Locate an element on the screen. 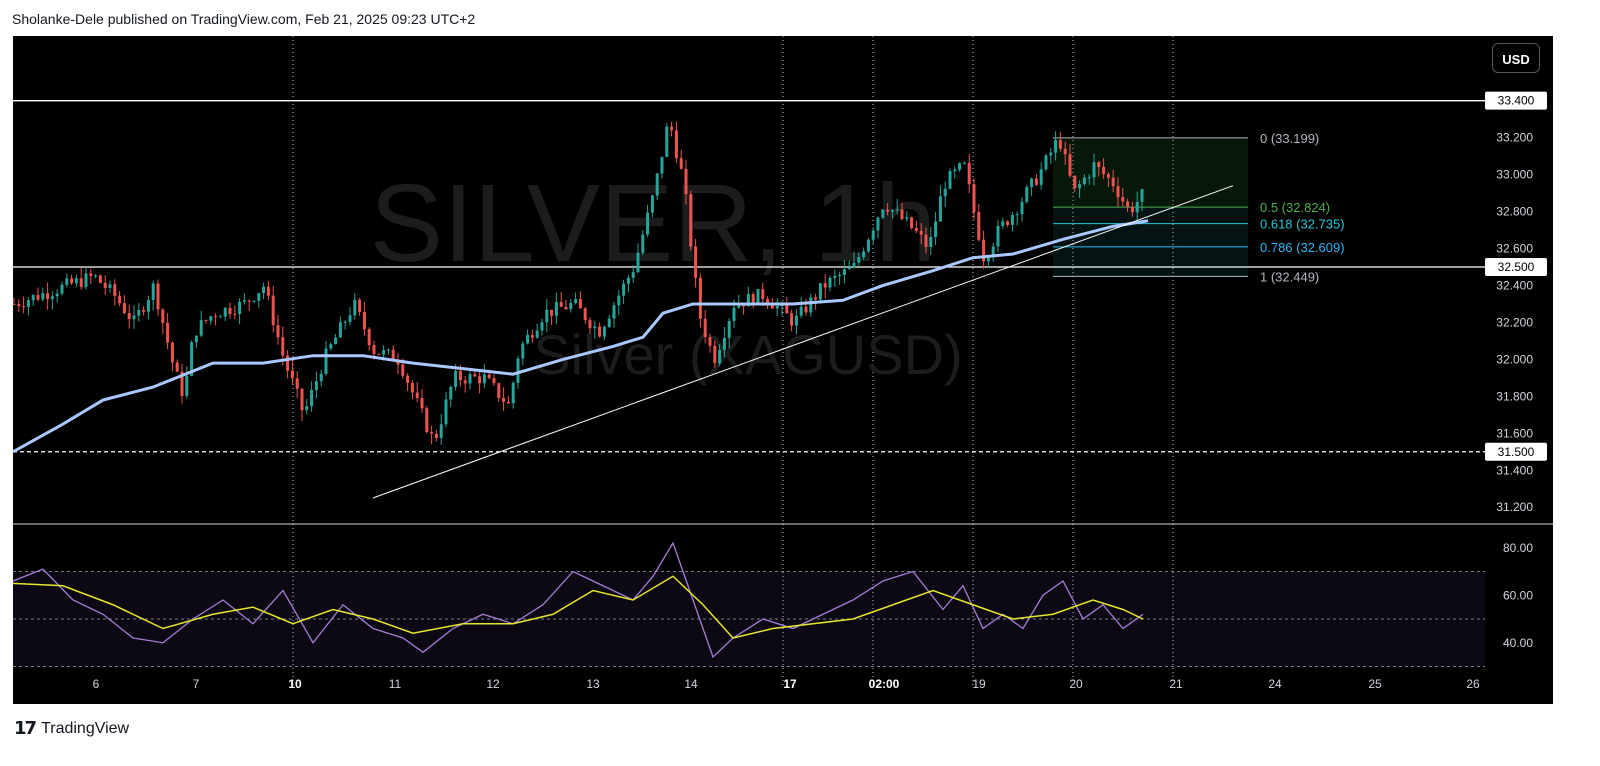 The image size is (1600, 766). level-price-label: 32.500 is located at coordinates (1516, 267).